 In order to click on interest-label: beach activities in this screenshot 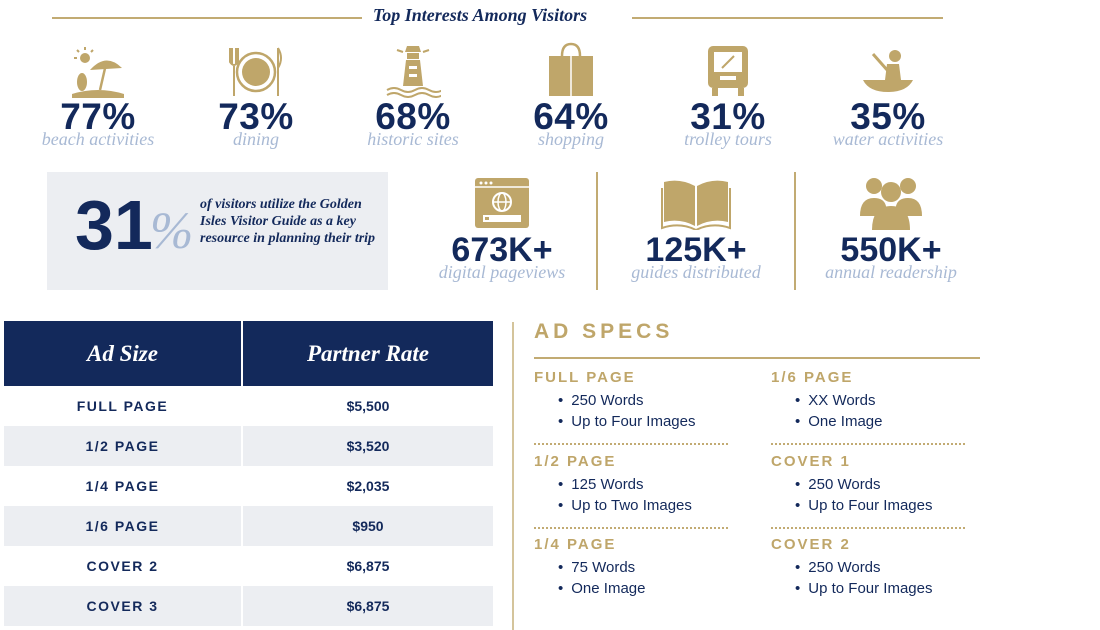, I will do `click(98, 139)`.